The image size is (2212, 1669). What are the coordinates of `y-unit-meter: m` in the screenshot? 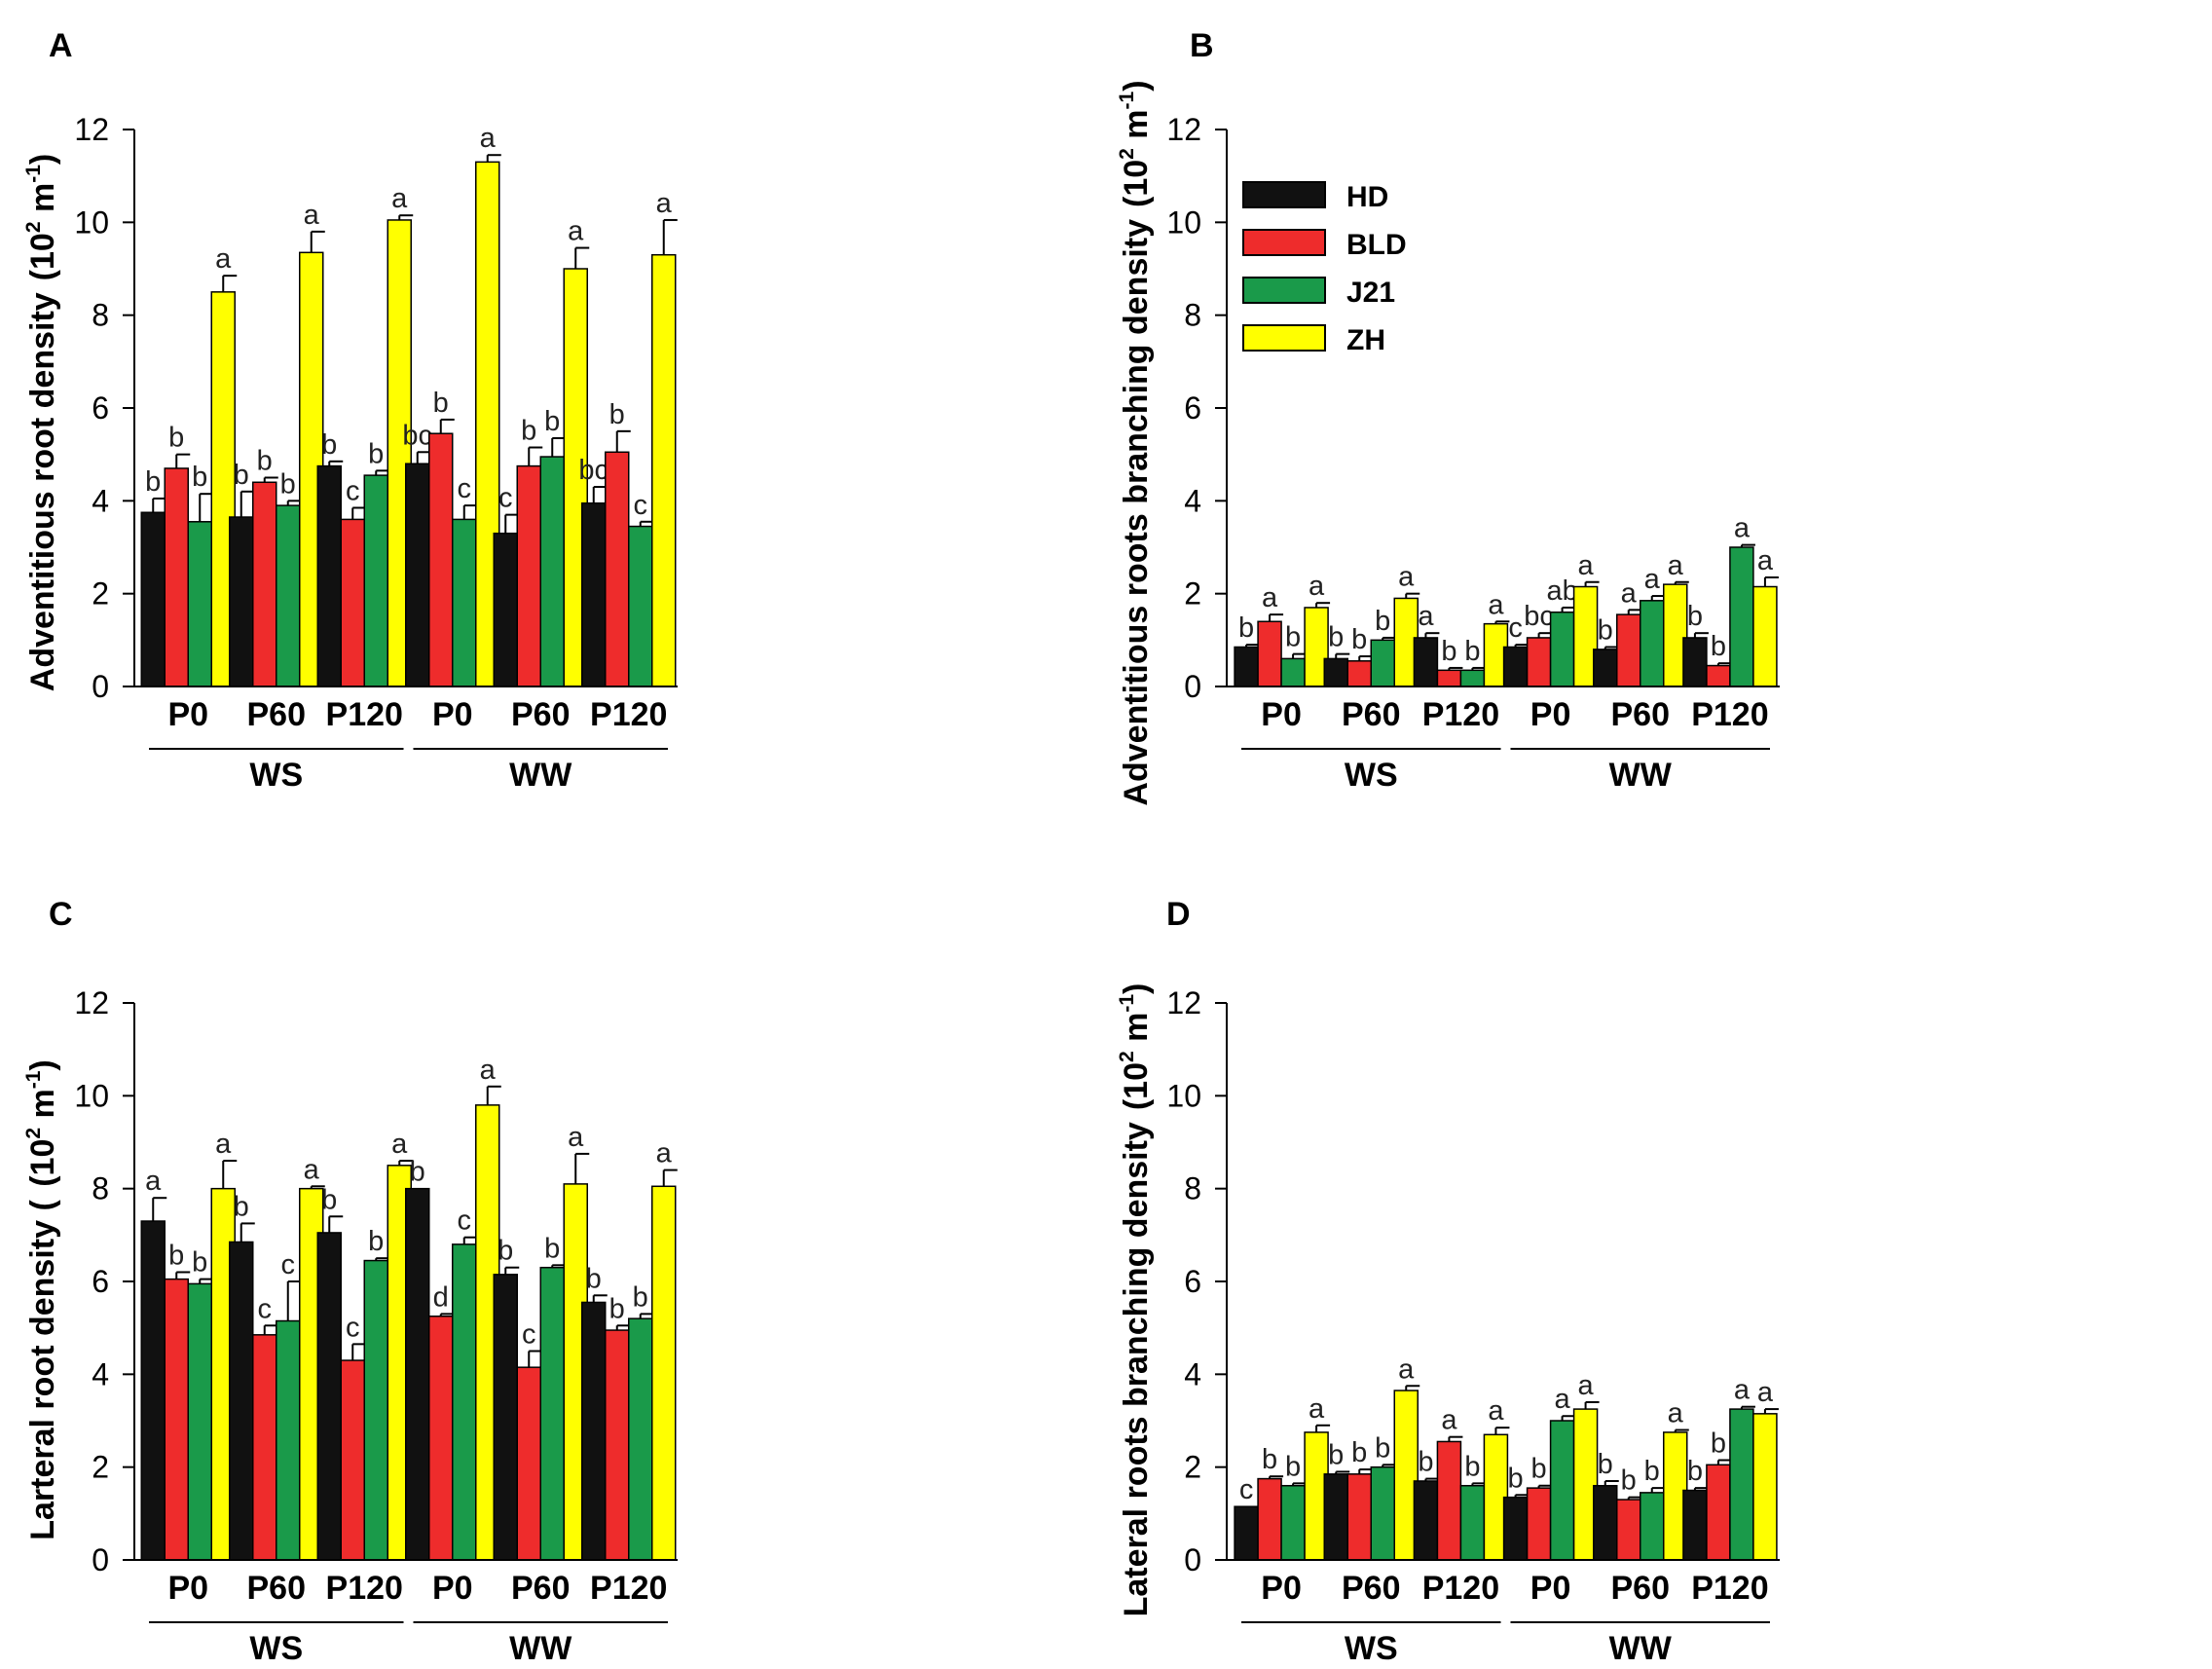 It's located at (42, 202).